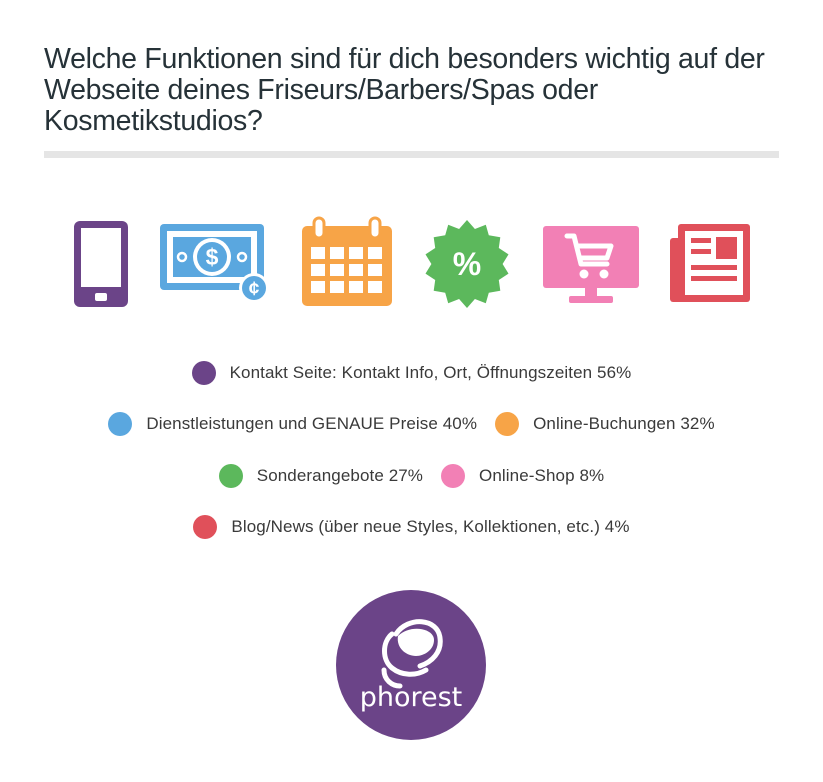 Image resolution: width=823 pixels, height=782 pixels. Describe the element at coordinates (254, 289) in the screenshot. I see `cent-sign: ¢` at that location.